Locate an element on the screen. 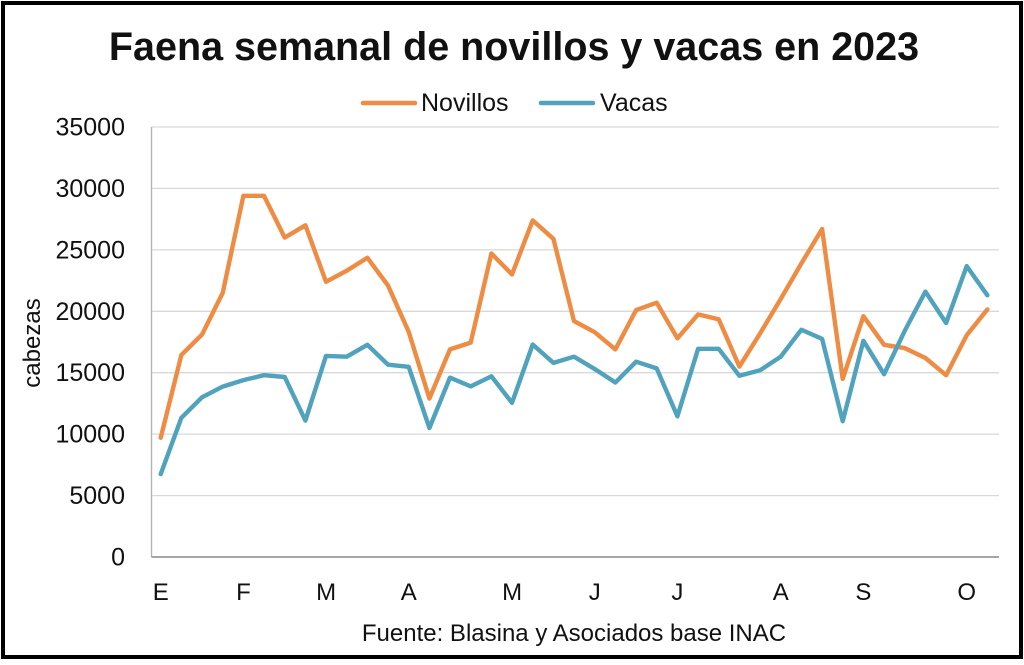  svg-text: S is located at coordinates (863, 592).